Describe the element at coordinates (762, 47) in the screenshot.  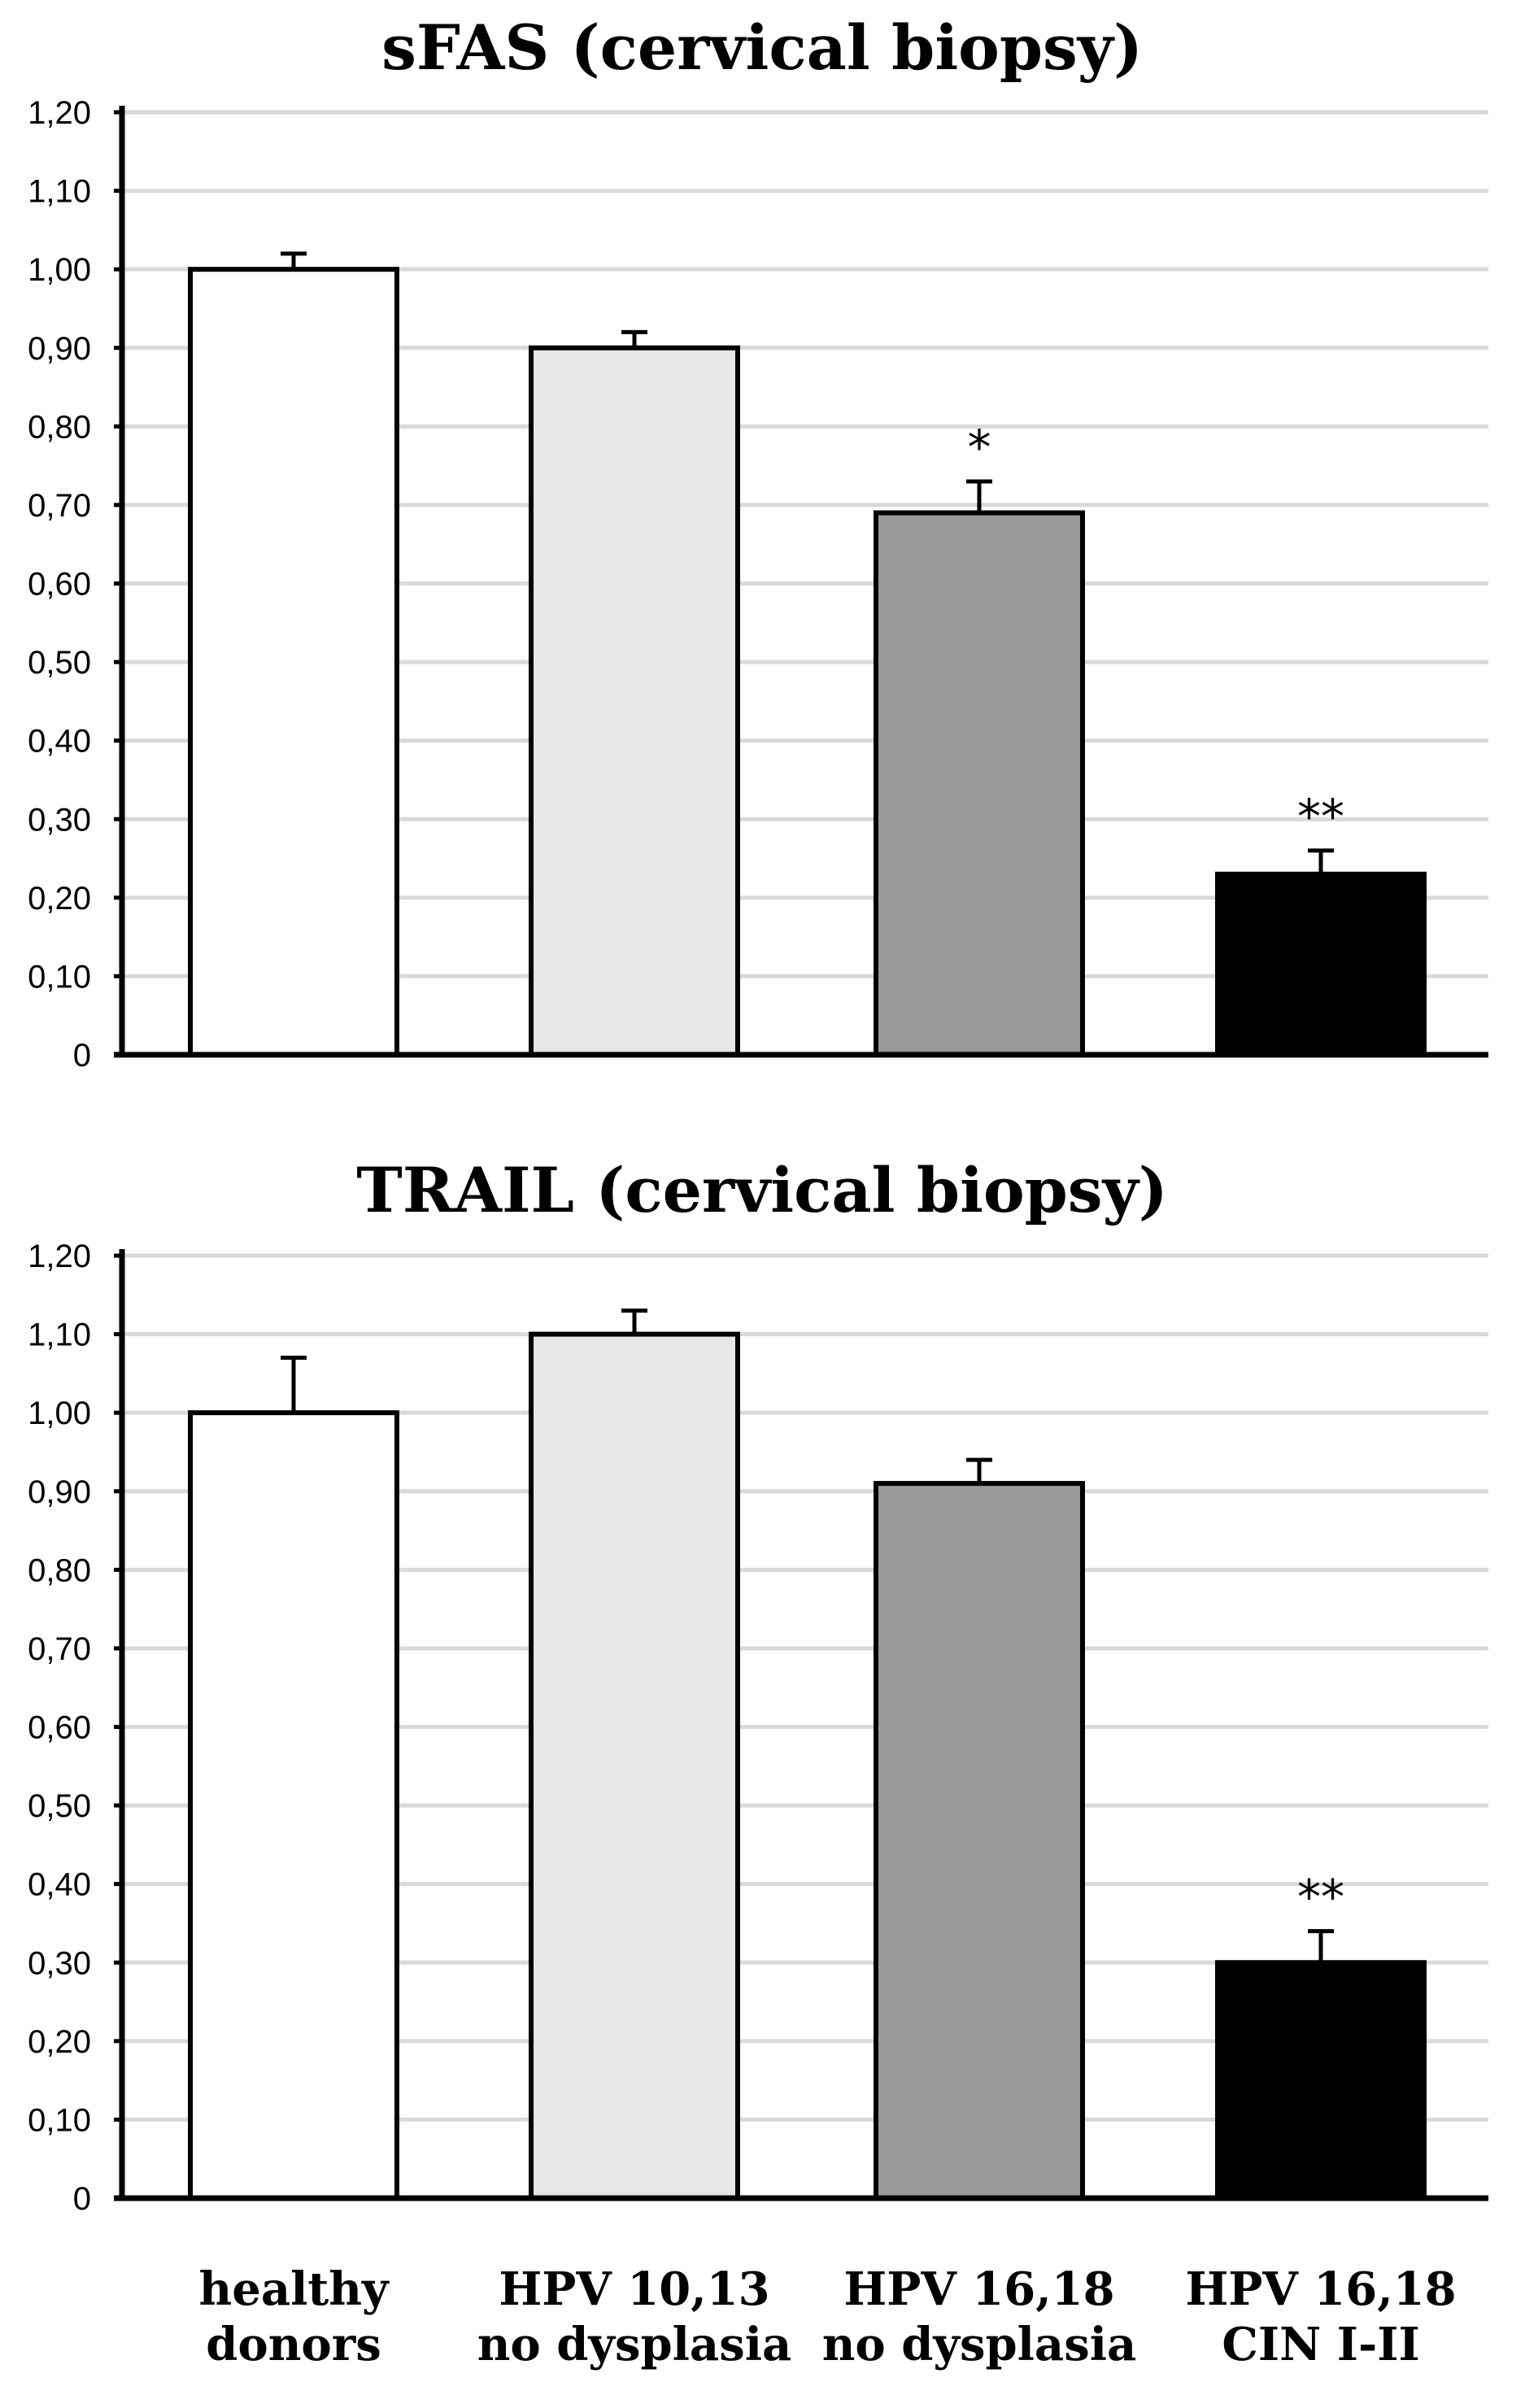
I see `chart-title: sFAS (cervical biopsy)` at that location.